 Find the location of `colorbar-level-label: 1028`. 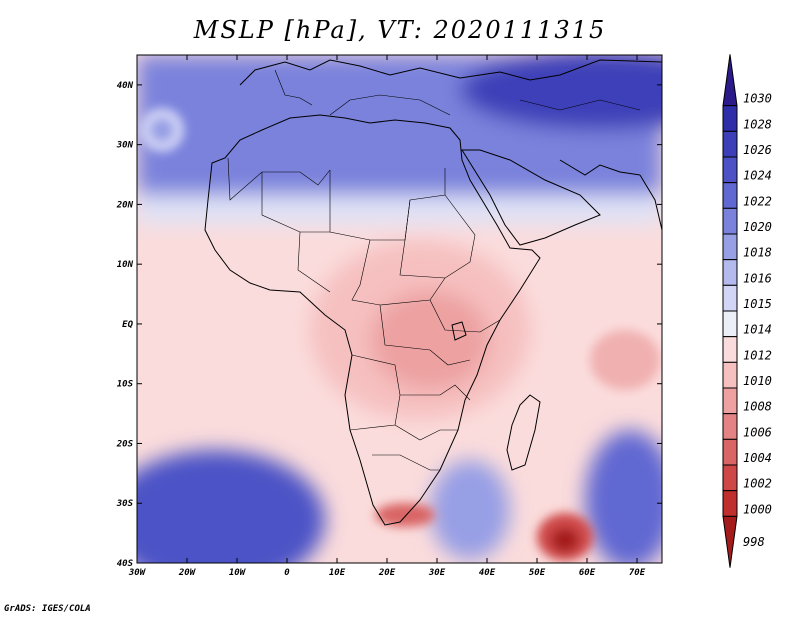

colorbar-level-label: 1028 is located at coordinates (757, 124).